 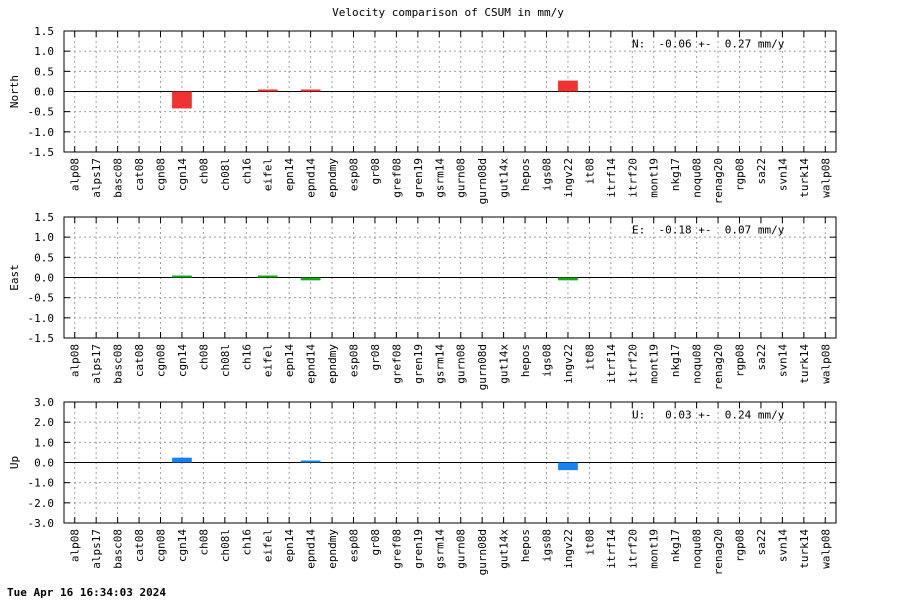 I want to click on x-tick-label: hepos, so click(x=525, y=174).